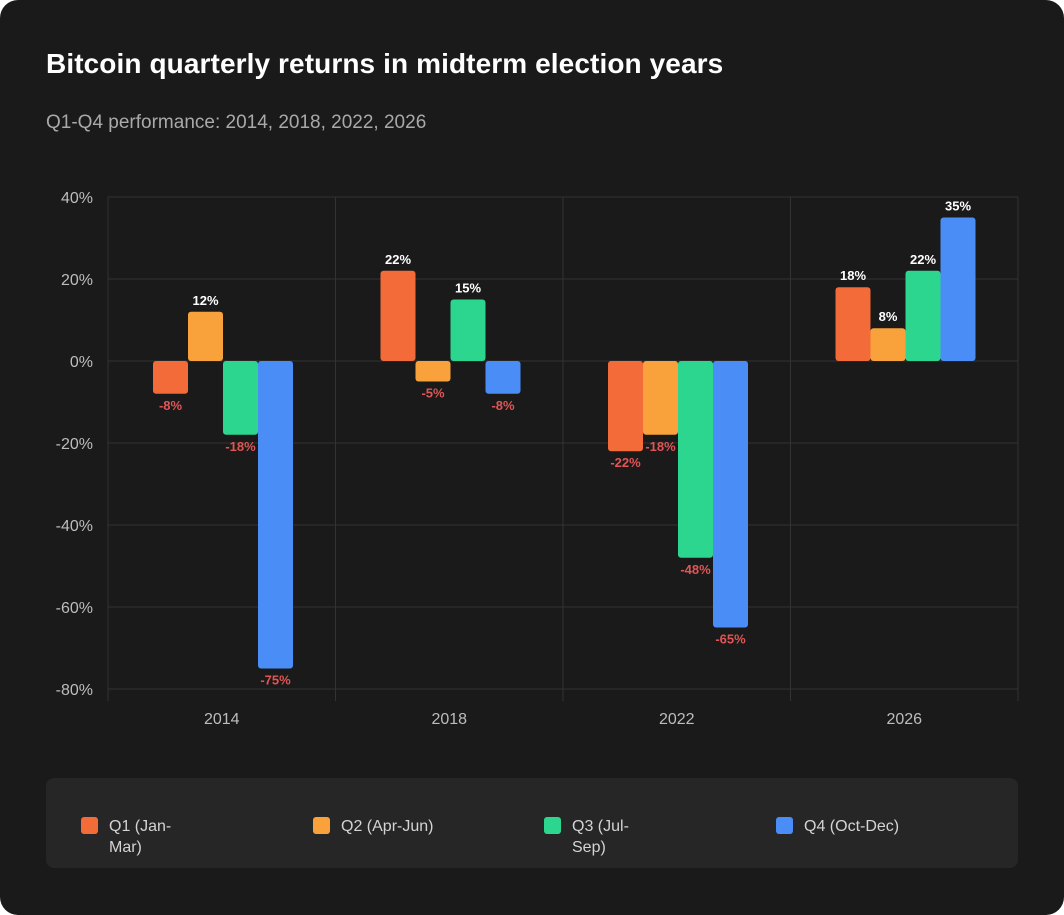  I want to click on legend-label-q3: Q3 (Jul- Sep), so click(600, 837).